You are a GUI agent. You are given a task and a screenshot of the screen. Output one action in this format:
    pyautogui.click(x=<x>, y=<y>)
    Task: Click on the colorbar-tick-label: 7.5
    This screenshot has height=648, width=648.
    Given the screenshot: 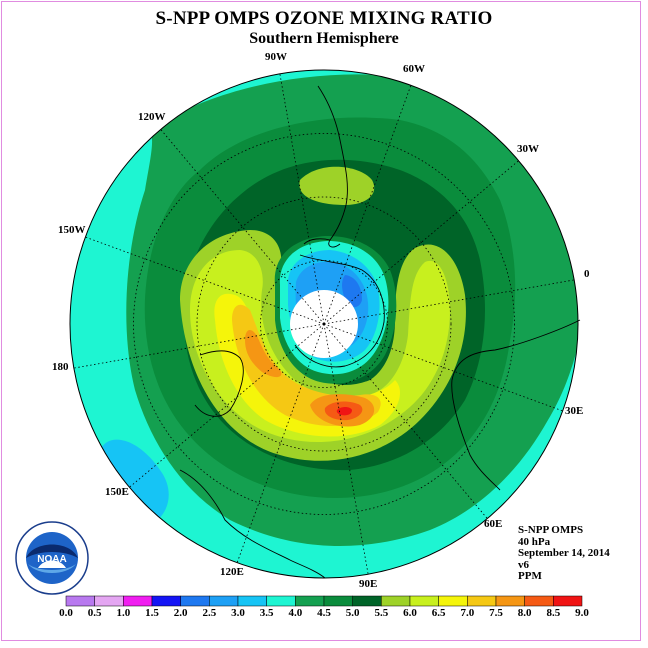 What is the action you would take?
    pyautogui.click(x=496, y=613)
    